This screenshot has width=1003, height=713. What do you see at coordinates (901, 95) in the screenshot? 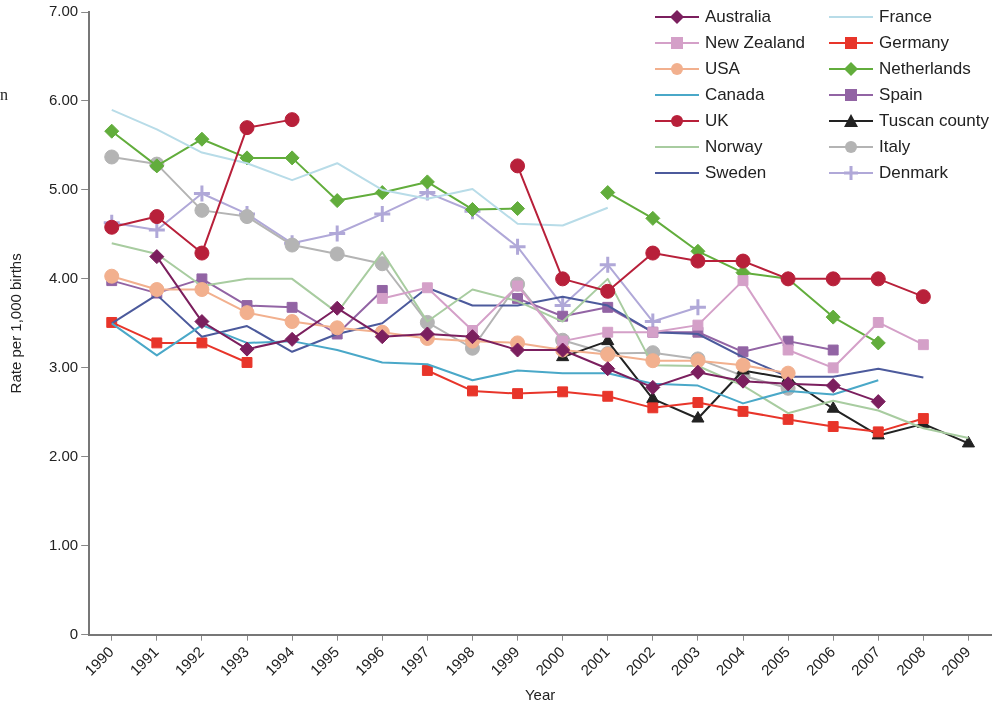
I see `legend-label: Spain` at bounding box center [901, 95].